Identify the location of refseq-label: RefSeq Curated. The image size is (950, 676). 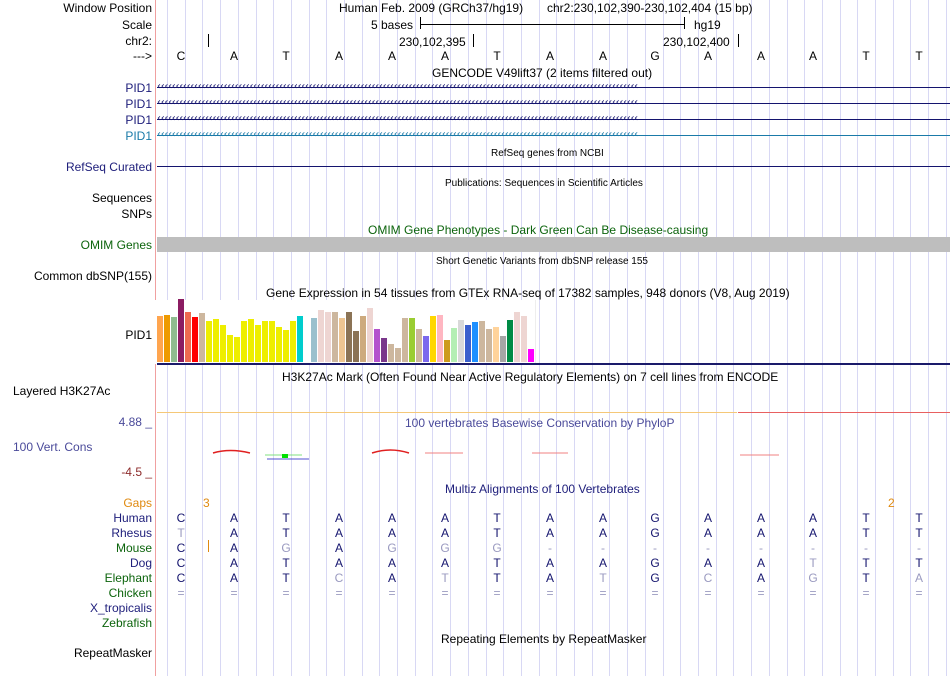
(108, 167).